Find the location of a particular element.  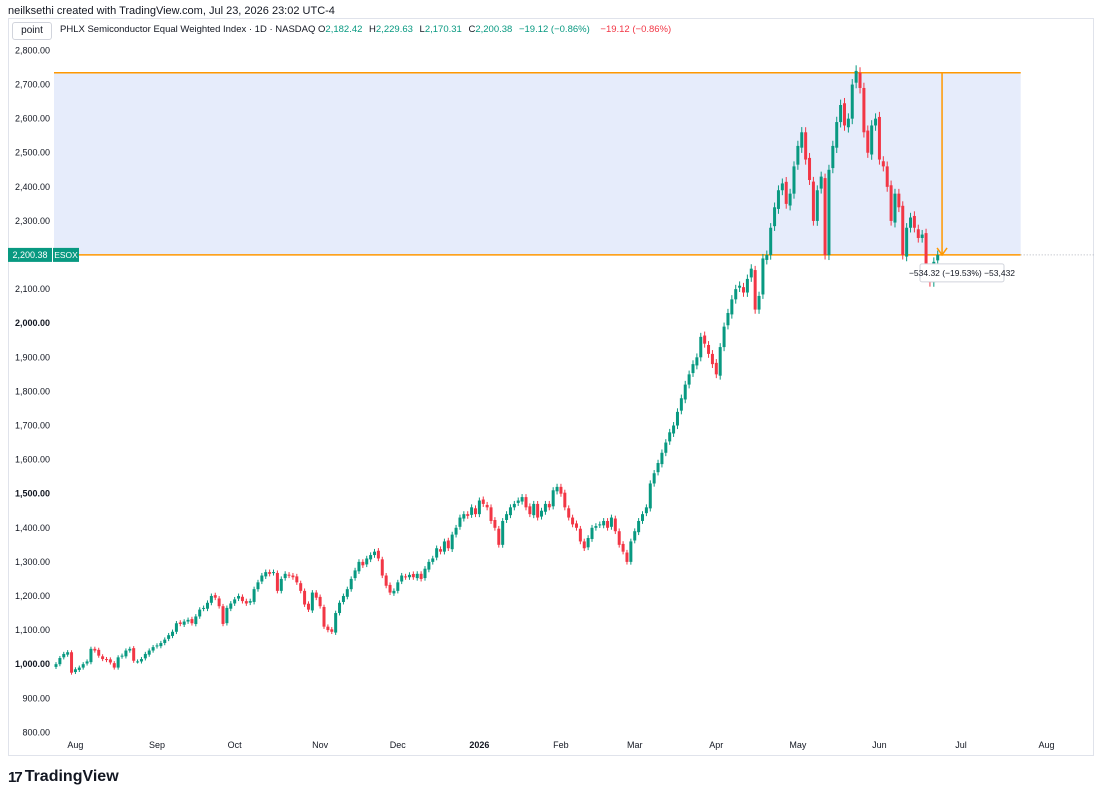

y-tick-label: 1,000.00 is located at coordinates (32, 664).